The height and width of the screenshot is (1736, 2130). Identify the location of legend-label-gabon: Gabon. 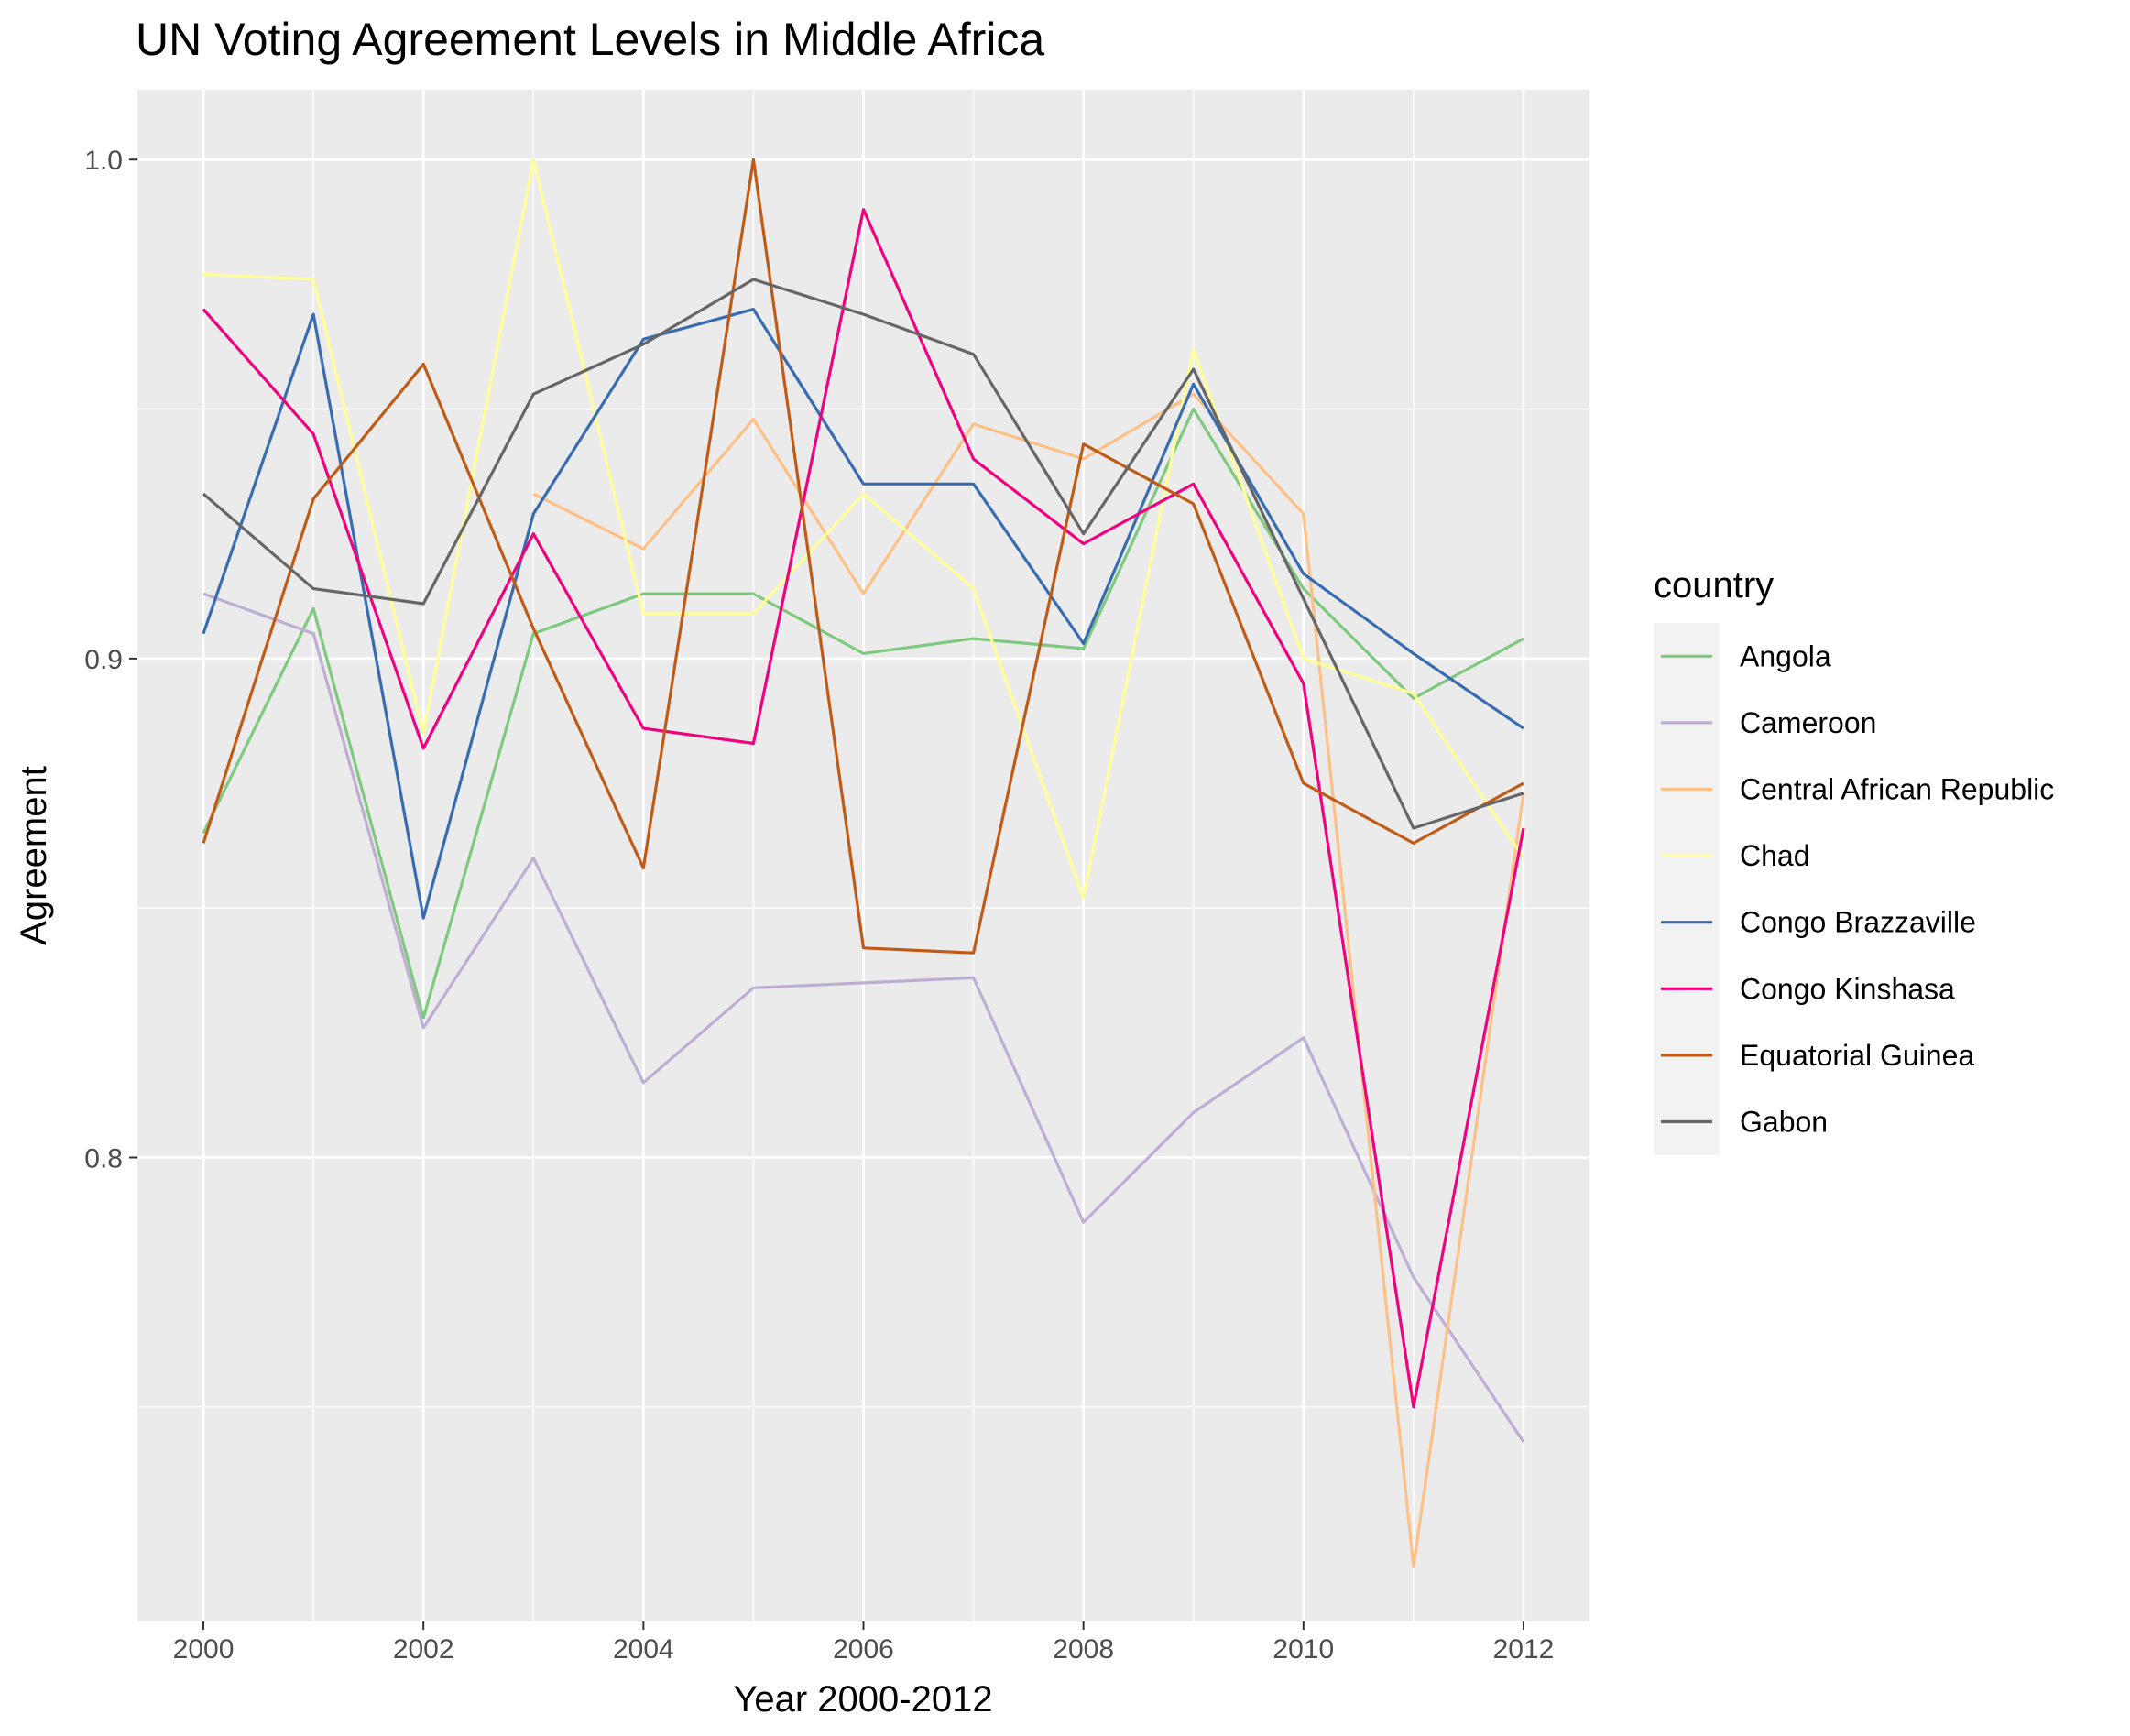
(1784, 1123).